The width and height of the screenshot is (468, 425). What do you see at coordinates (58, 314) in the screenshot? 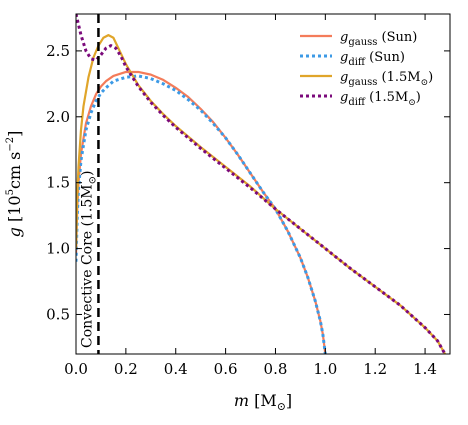
I see `y-tick-label: 0.5` at bounding box center [58, 314].